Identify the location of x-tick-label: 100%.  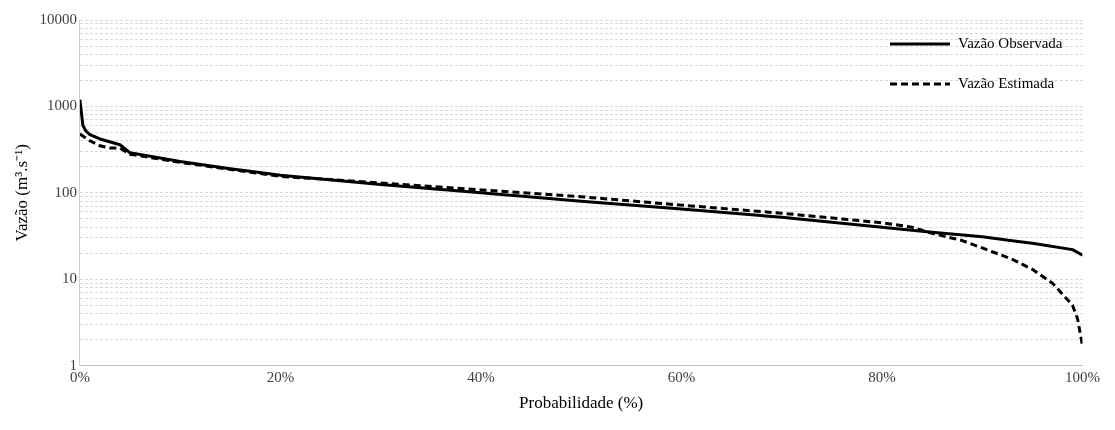
(1082, 376).